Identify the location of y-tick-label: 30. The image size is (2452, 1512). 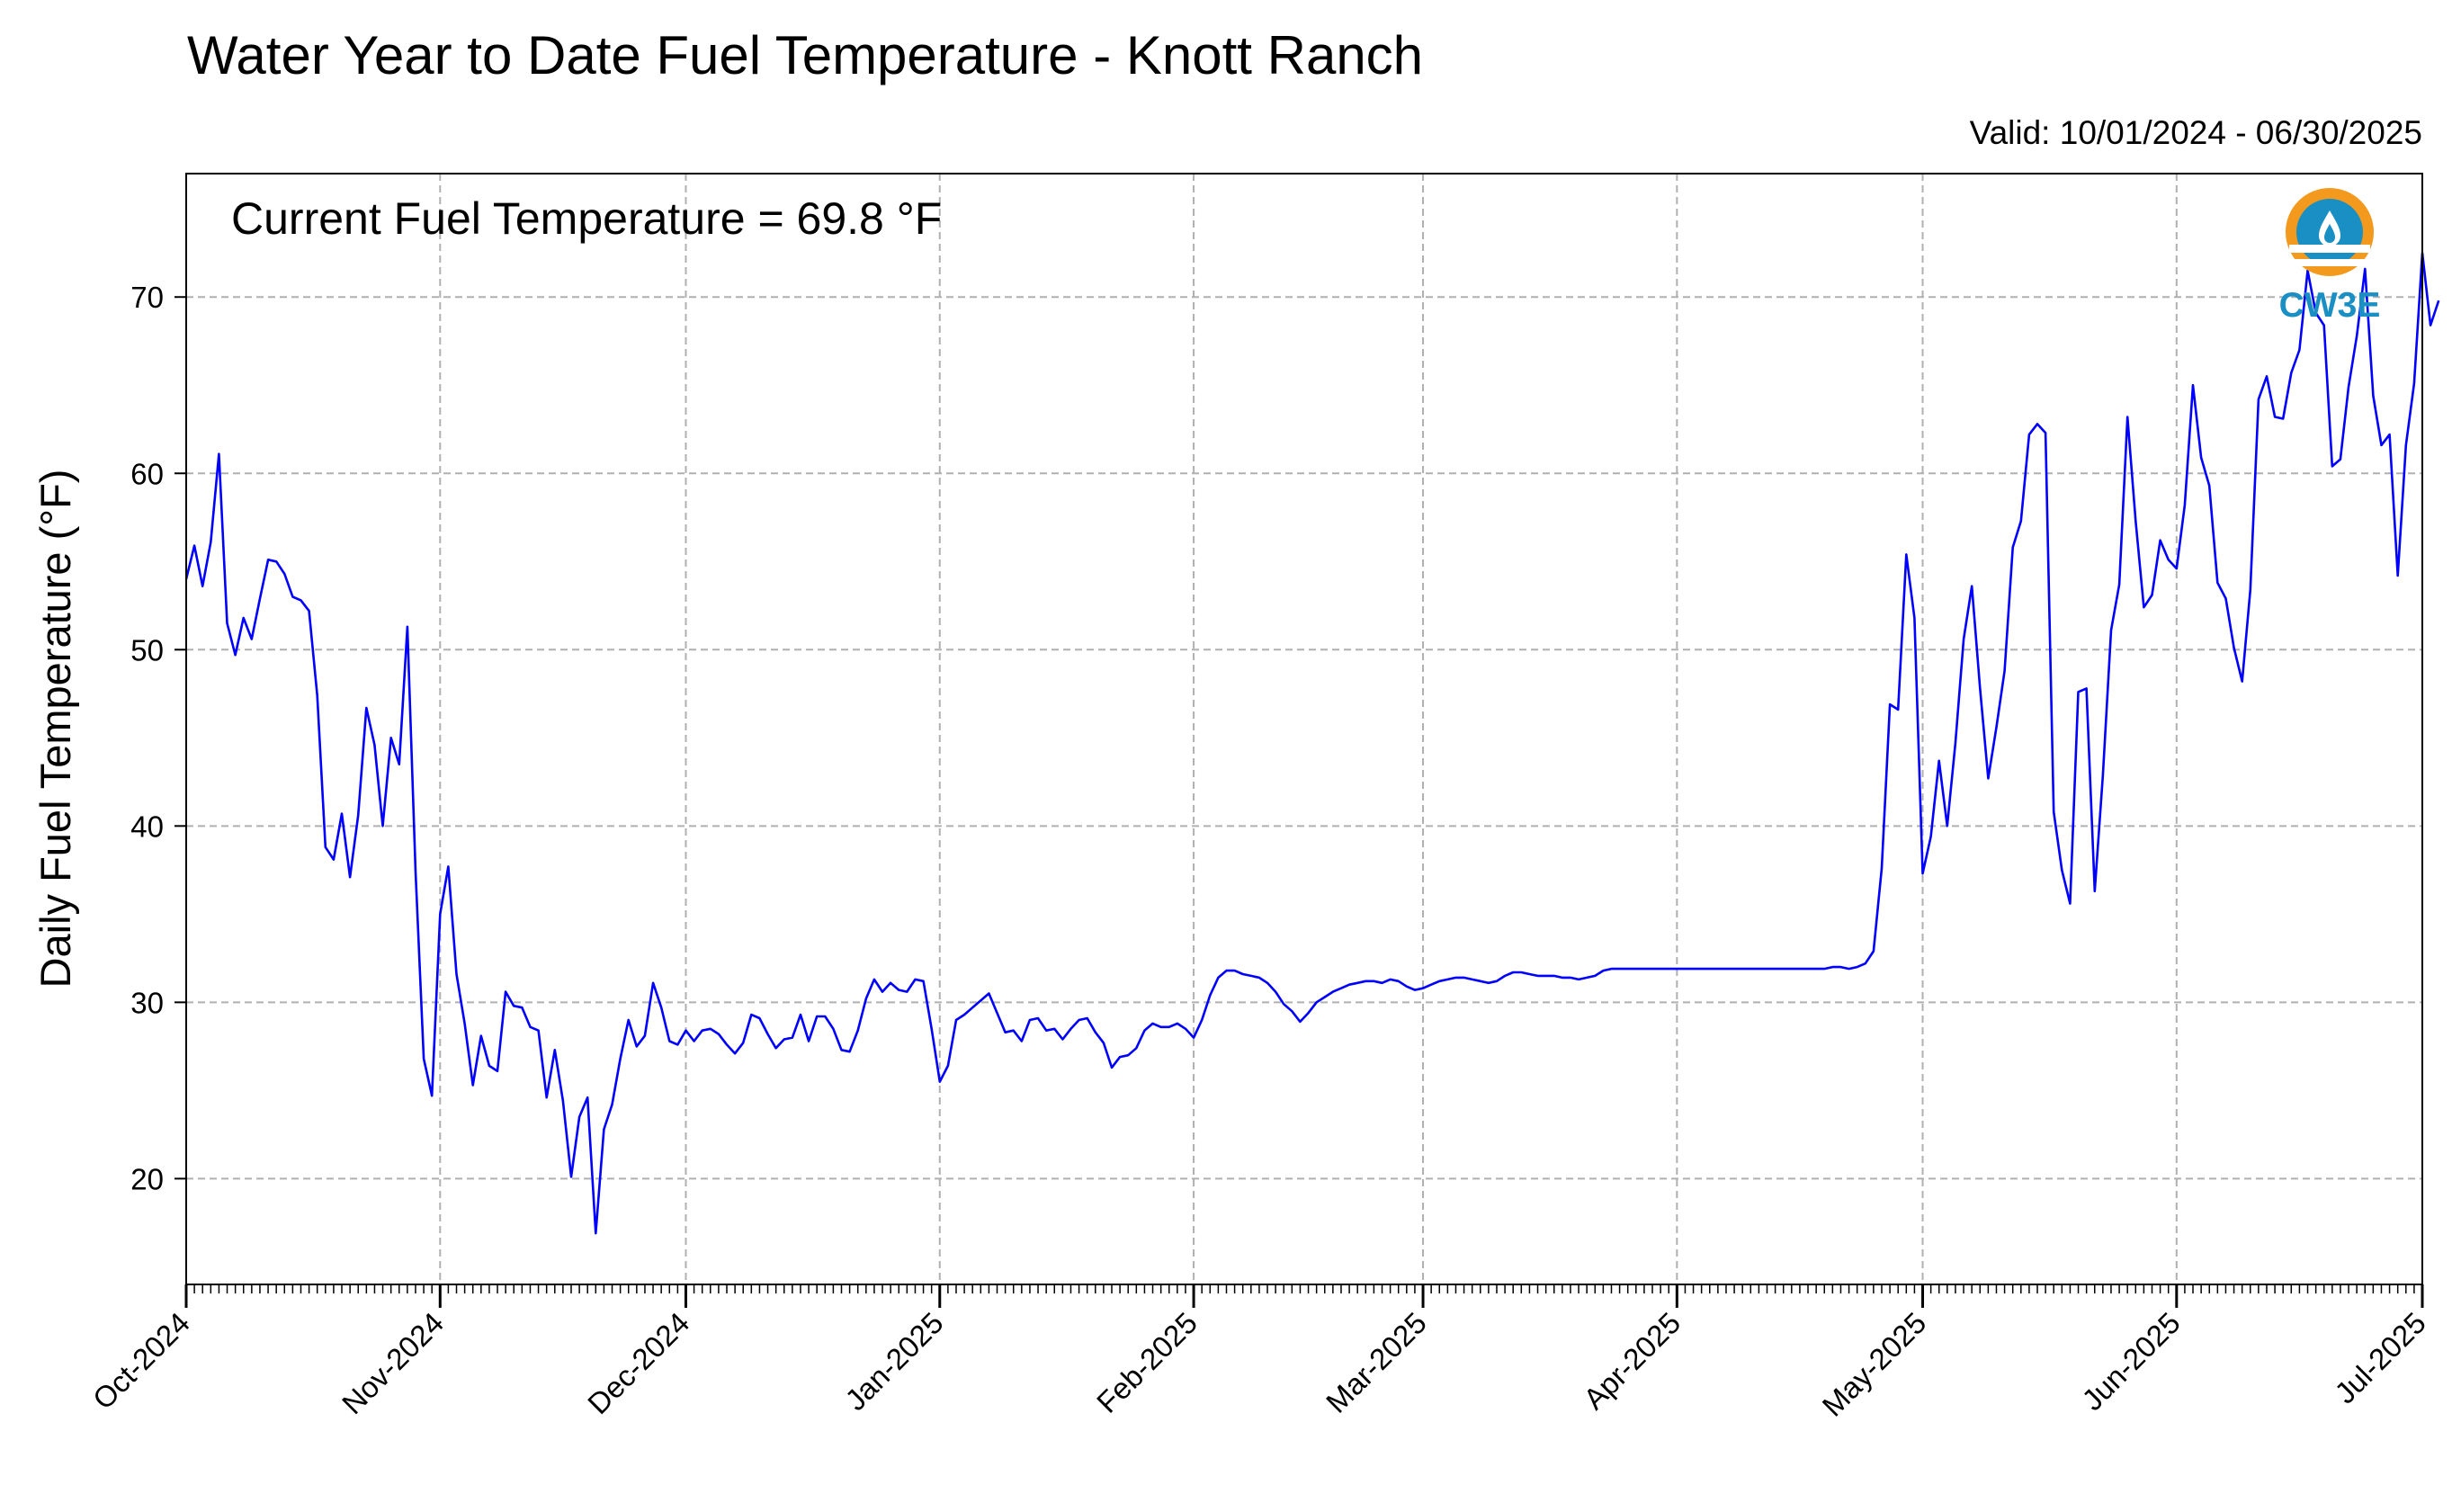
(147, 1002).